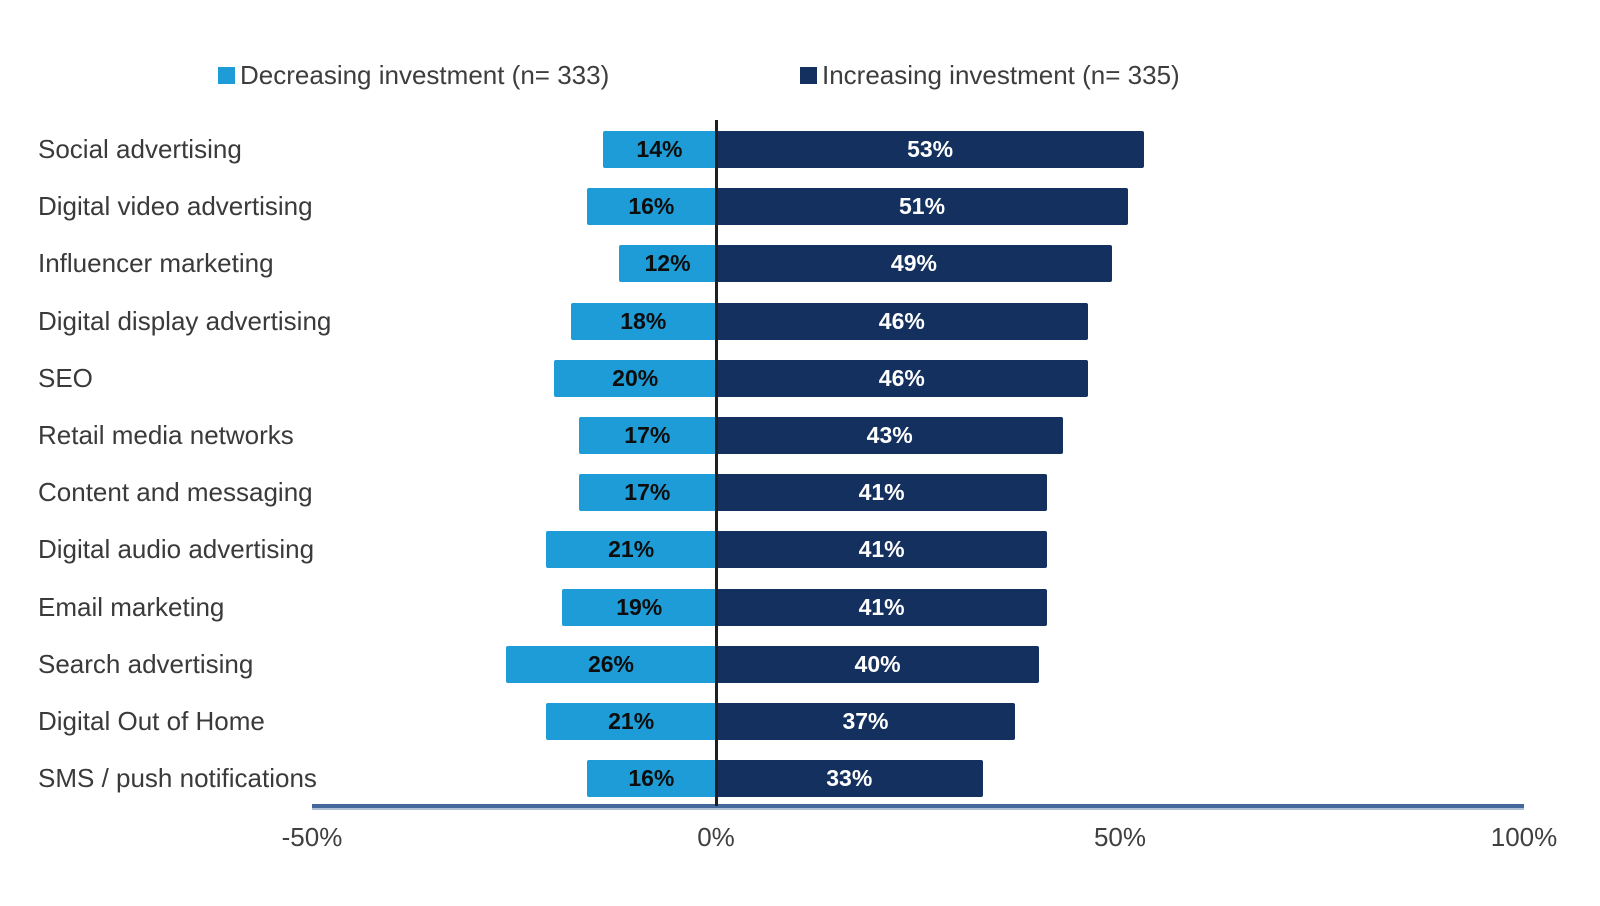 The height and width of the screenshot is (906, 1600). What do you see at coordinates (146, 663) in the screenshot?
I see `category-label: Search advertising` at bounding box center [146, 663].